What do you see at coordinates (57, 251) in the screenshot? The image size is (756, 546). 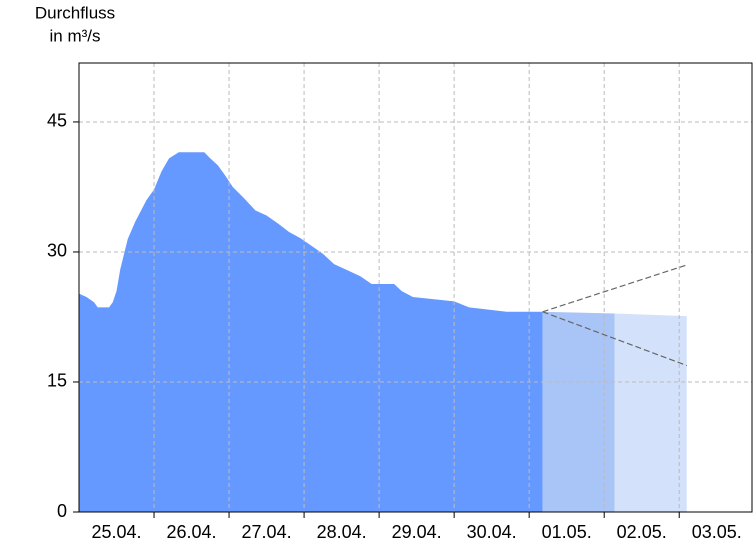 I see `y-tick-label: 30` at bounding box center [57, 251].